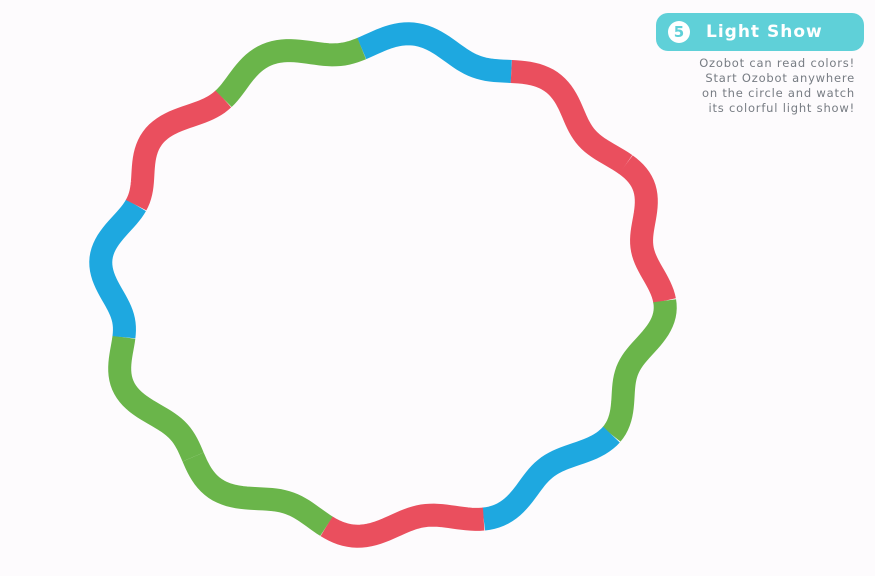  Describe the element at coordinates (781, 108) in the screenshot. I see `description-line: its colorful light show!` at that location.